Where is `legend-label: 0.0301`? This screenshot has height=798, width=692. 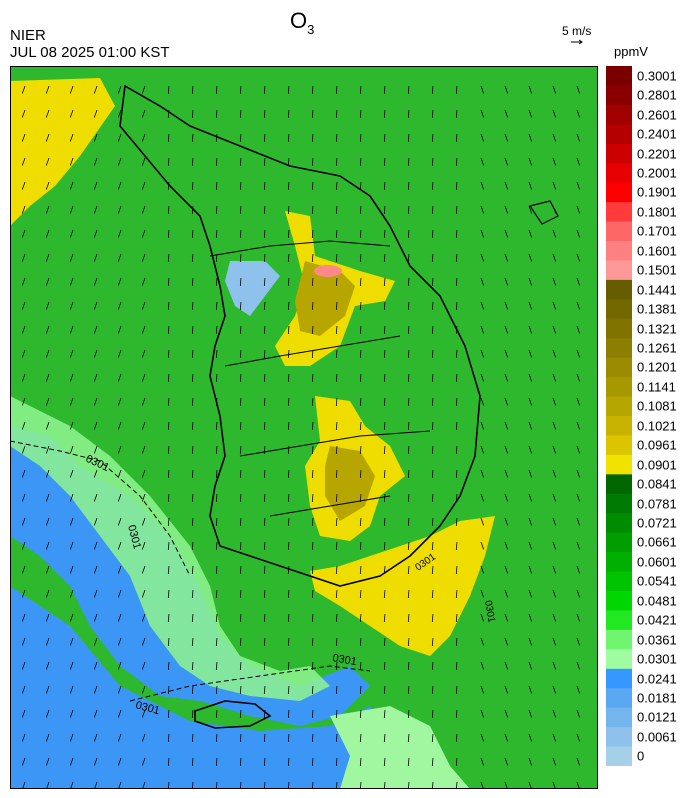 legend-label: 0.0301 is located at coordinates (657, 659).